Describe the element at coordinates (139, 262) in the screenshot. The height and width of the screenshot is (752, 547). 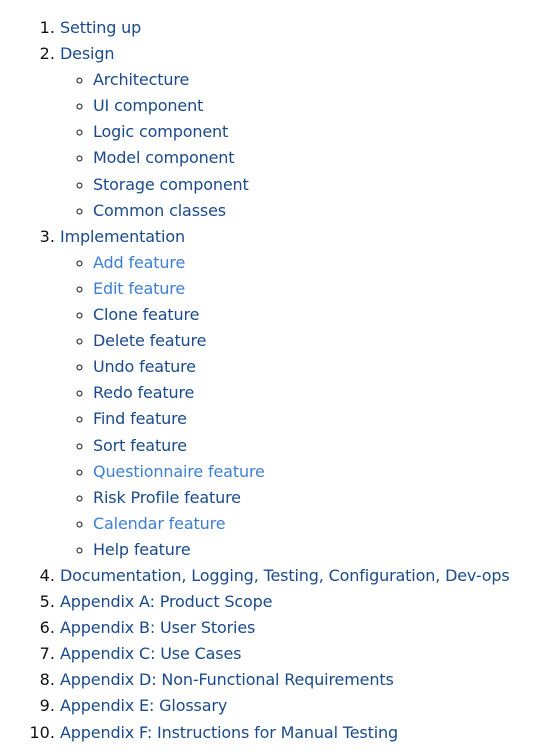
I see `toc-link-add-feature: Add feature` at that location.